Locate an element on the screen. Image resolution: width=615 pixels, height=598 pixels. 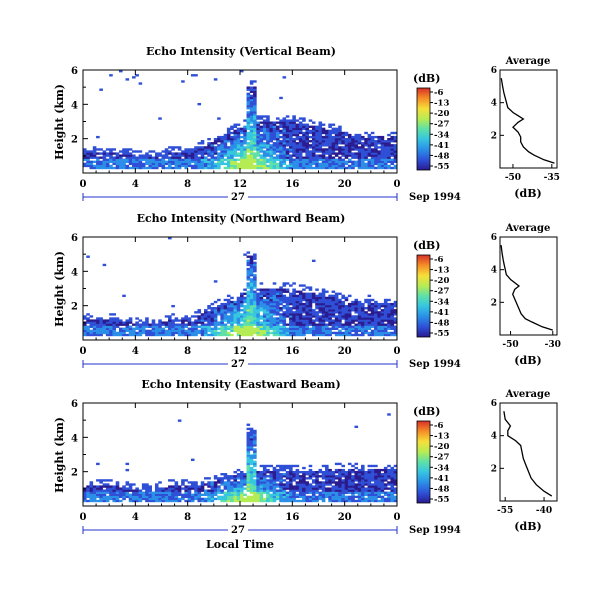
average-y-tick-label: 4 is located at coordinates (494, 271).